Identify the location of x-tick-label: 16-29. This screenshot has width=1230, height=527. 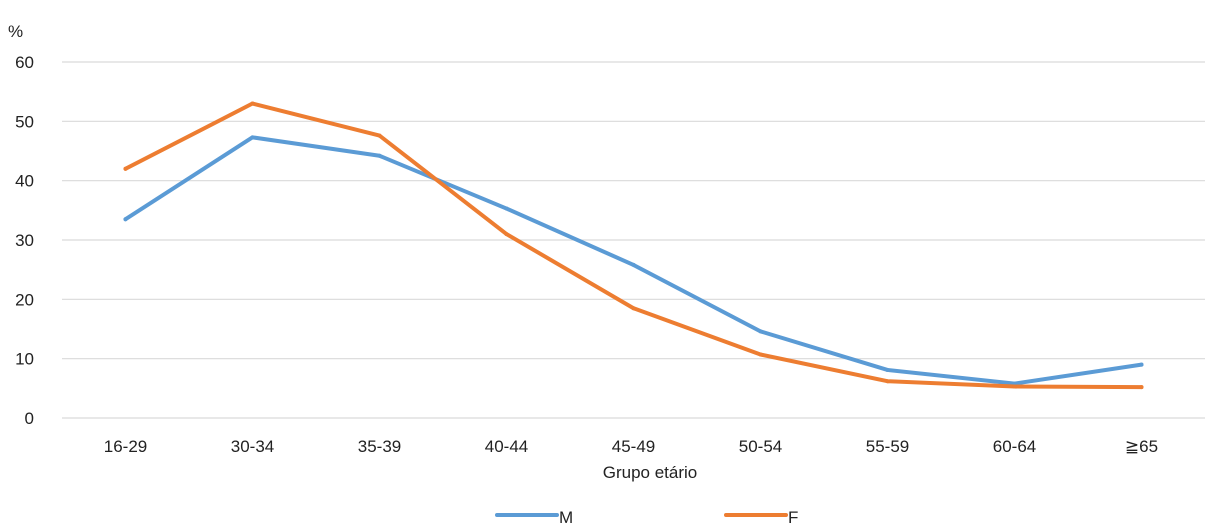
(125, 446).